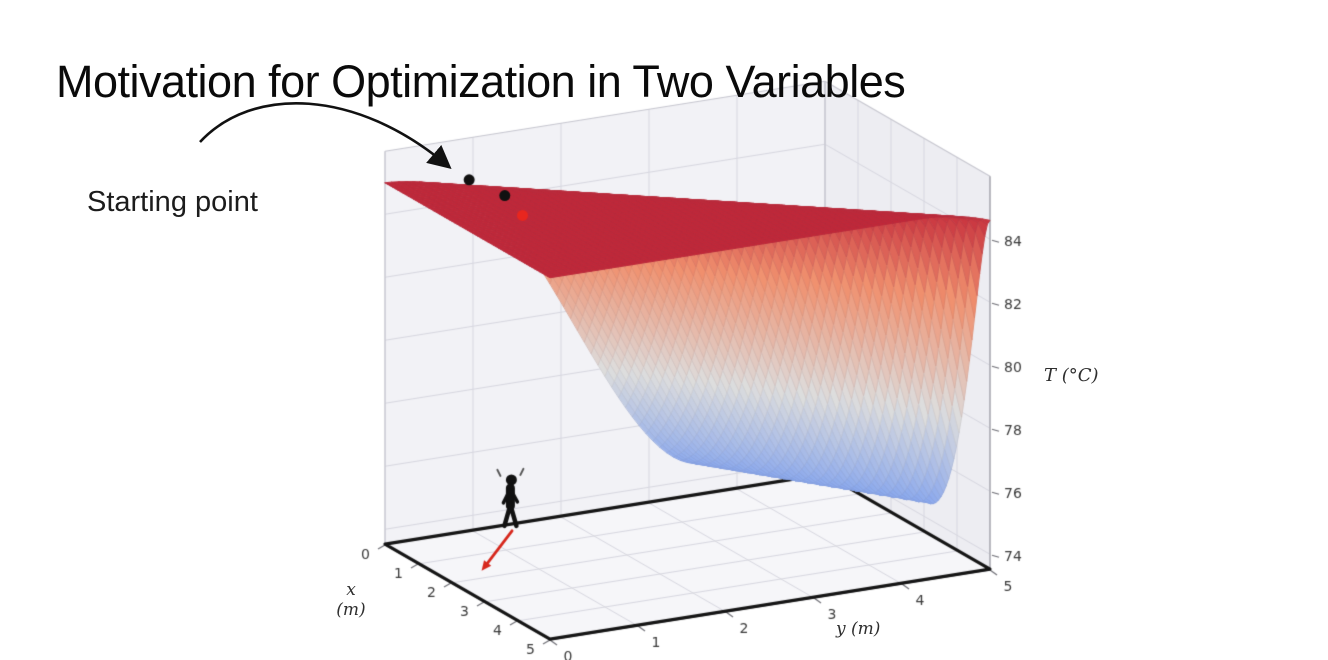  What do you see at coordinates (172, 202) in the screenshot?
I see `starting-point-label: Starting point` at bounding box center [172, 202].